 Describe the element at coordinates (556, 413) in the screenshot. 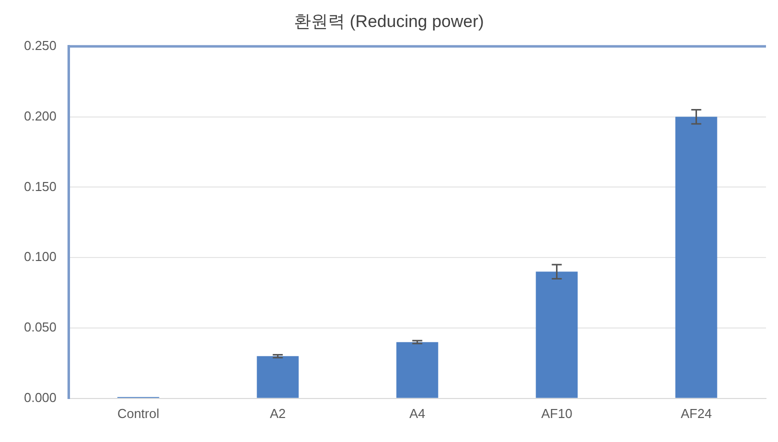

I see `x-tick-label: AF10` at that location.